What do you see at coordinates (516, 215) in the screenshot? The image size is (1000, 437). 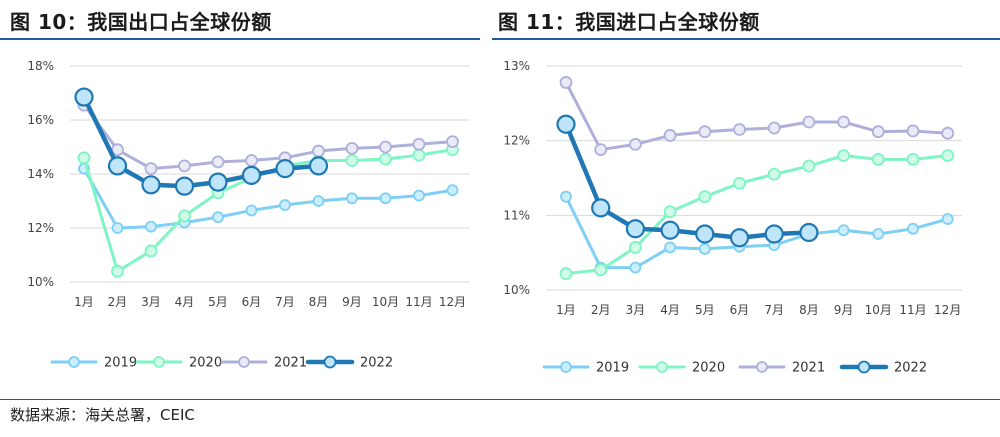 I see `y-tick-label: 11%` at bounding box center [516, 215].